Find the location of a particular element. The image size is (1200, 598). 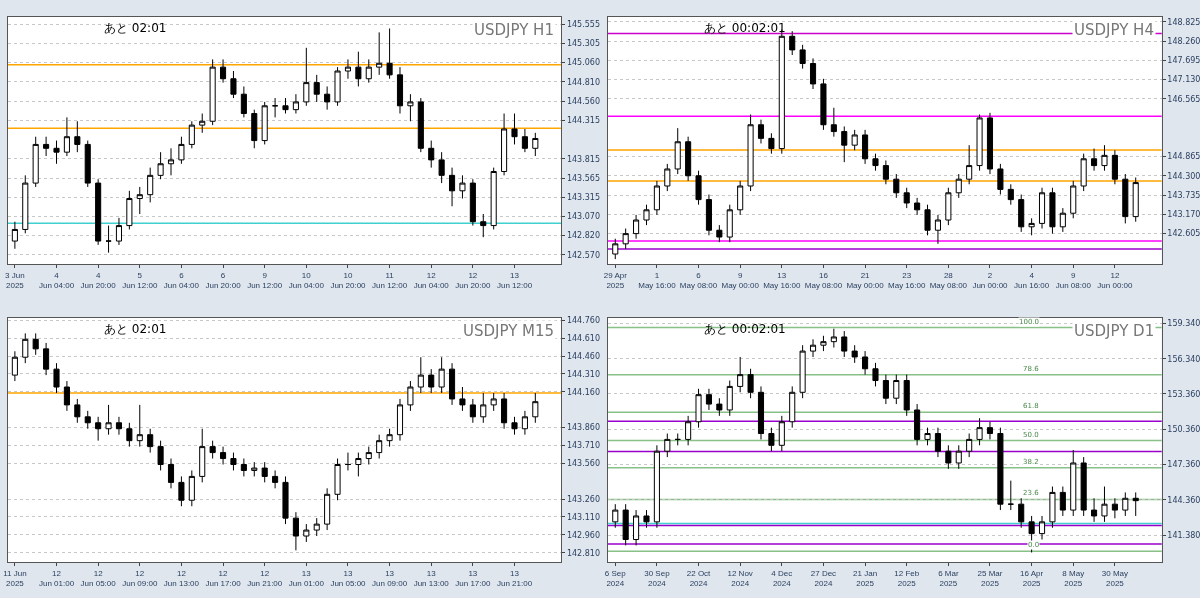

y-tick-label: 147.360 is located at coordinates (1183, 465).